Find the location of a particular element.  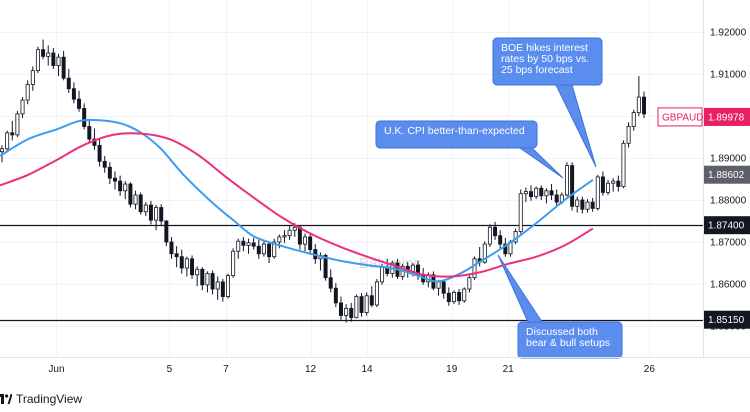

level-price-tag-bg is located at coordinates (727, 319).